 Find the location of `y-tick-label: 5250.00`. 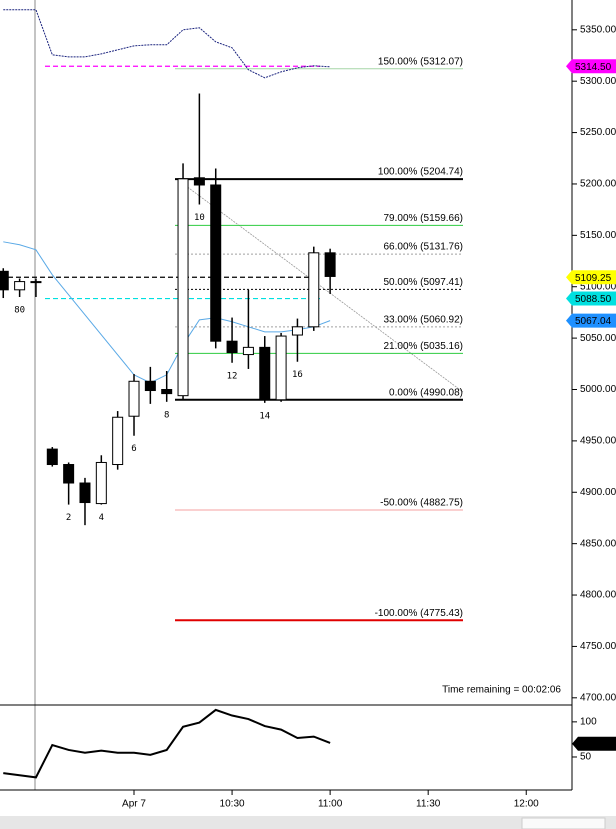

y-tick-label: 5250.00 is located at coordinates (598, 132).